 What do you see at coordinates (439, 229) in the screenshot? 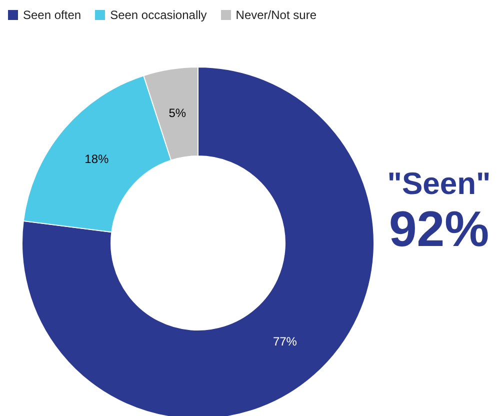
I see `text: 92%` at bounding box center [439, 229].